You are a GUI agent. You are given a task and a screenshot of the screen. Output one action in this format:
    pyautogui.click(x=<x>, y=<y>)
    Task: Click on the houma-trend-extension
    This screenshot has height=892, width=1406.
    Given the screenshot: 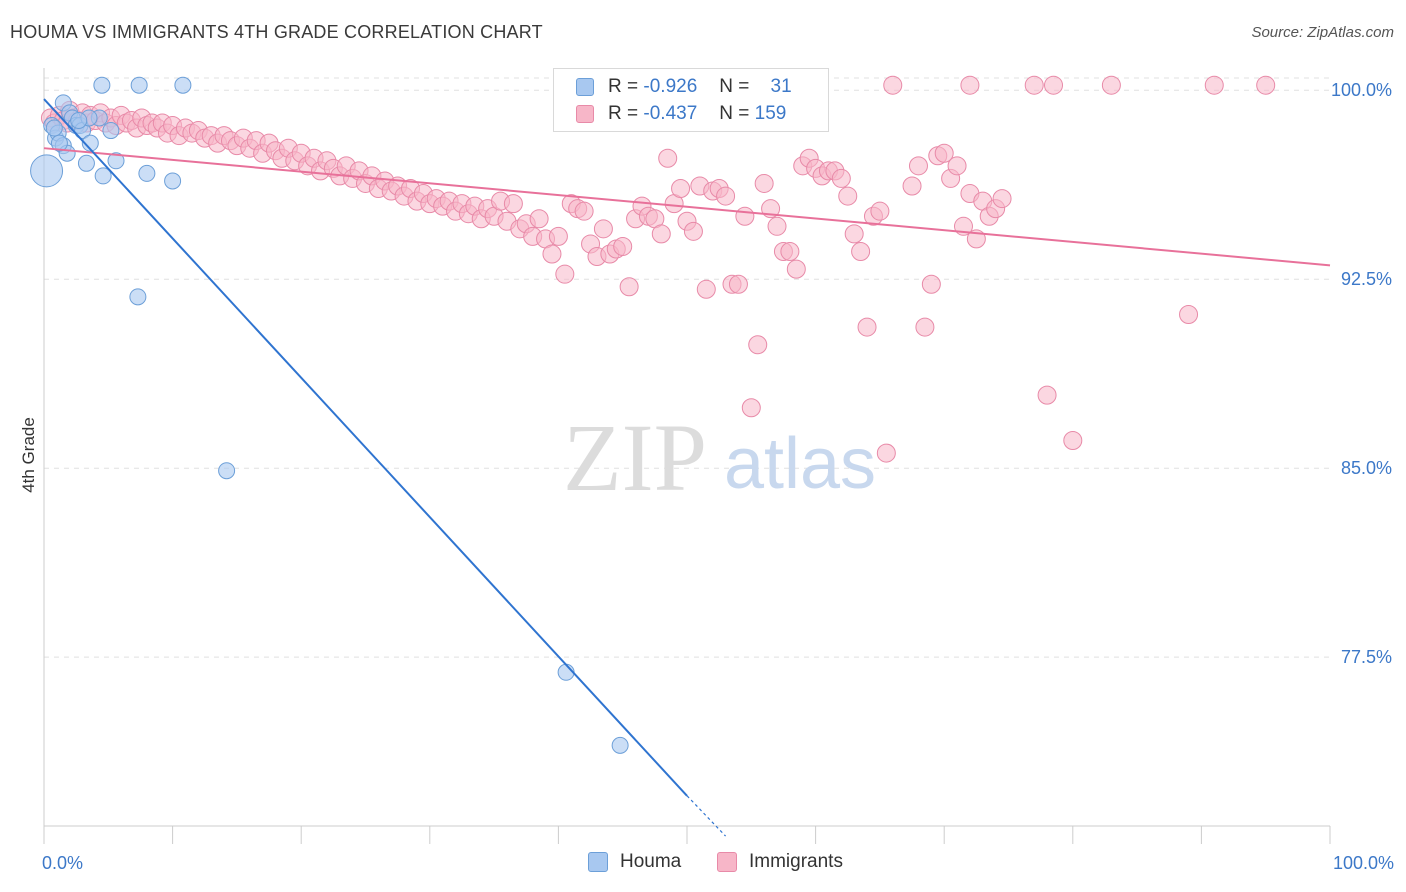 What is the action you would take?
    pyautogui.click(x=706, y=816)
    